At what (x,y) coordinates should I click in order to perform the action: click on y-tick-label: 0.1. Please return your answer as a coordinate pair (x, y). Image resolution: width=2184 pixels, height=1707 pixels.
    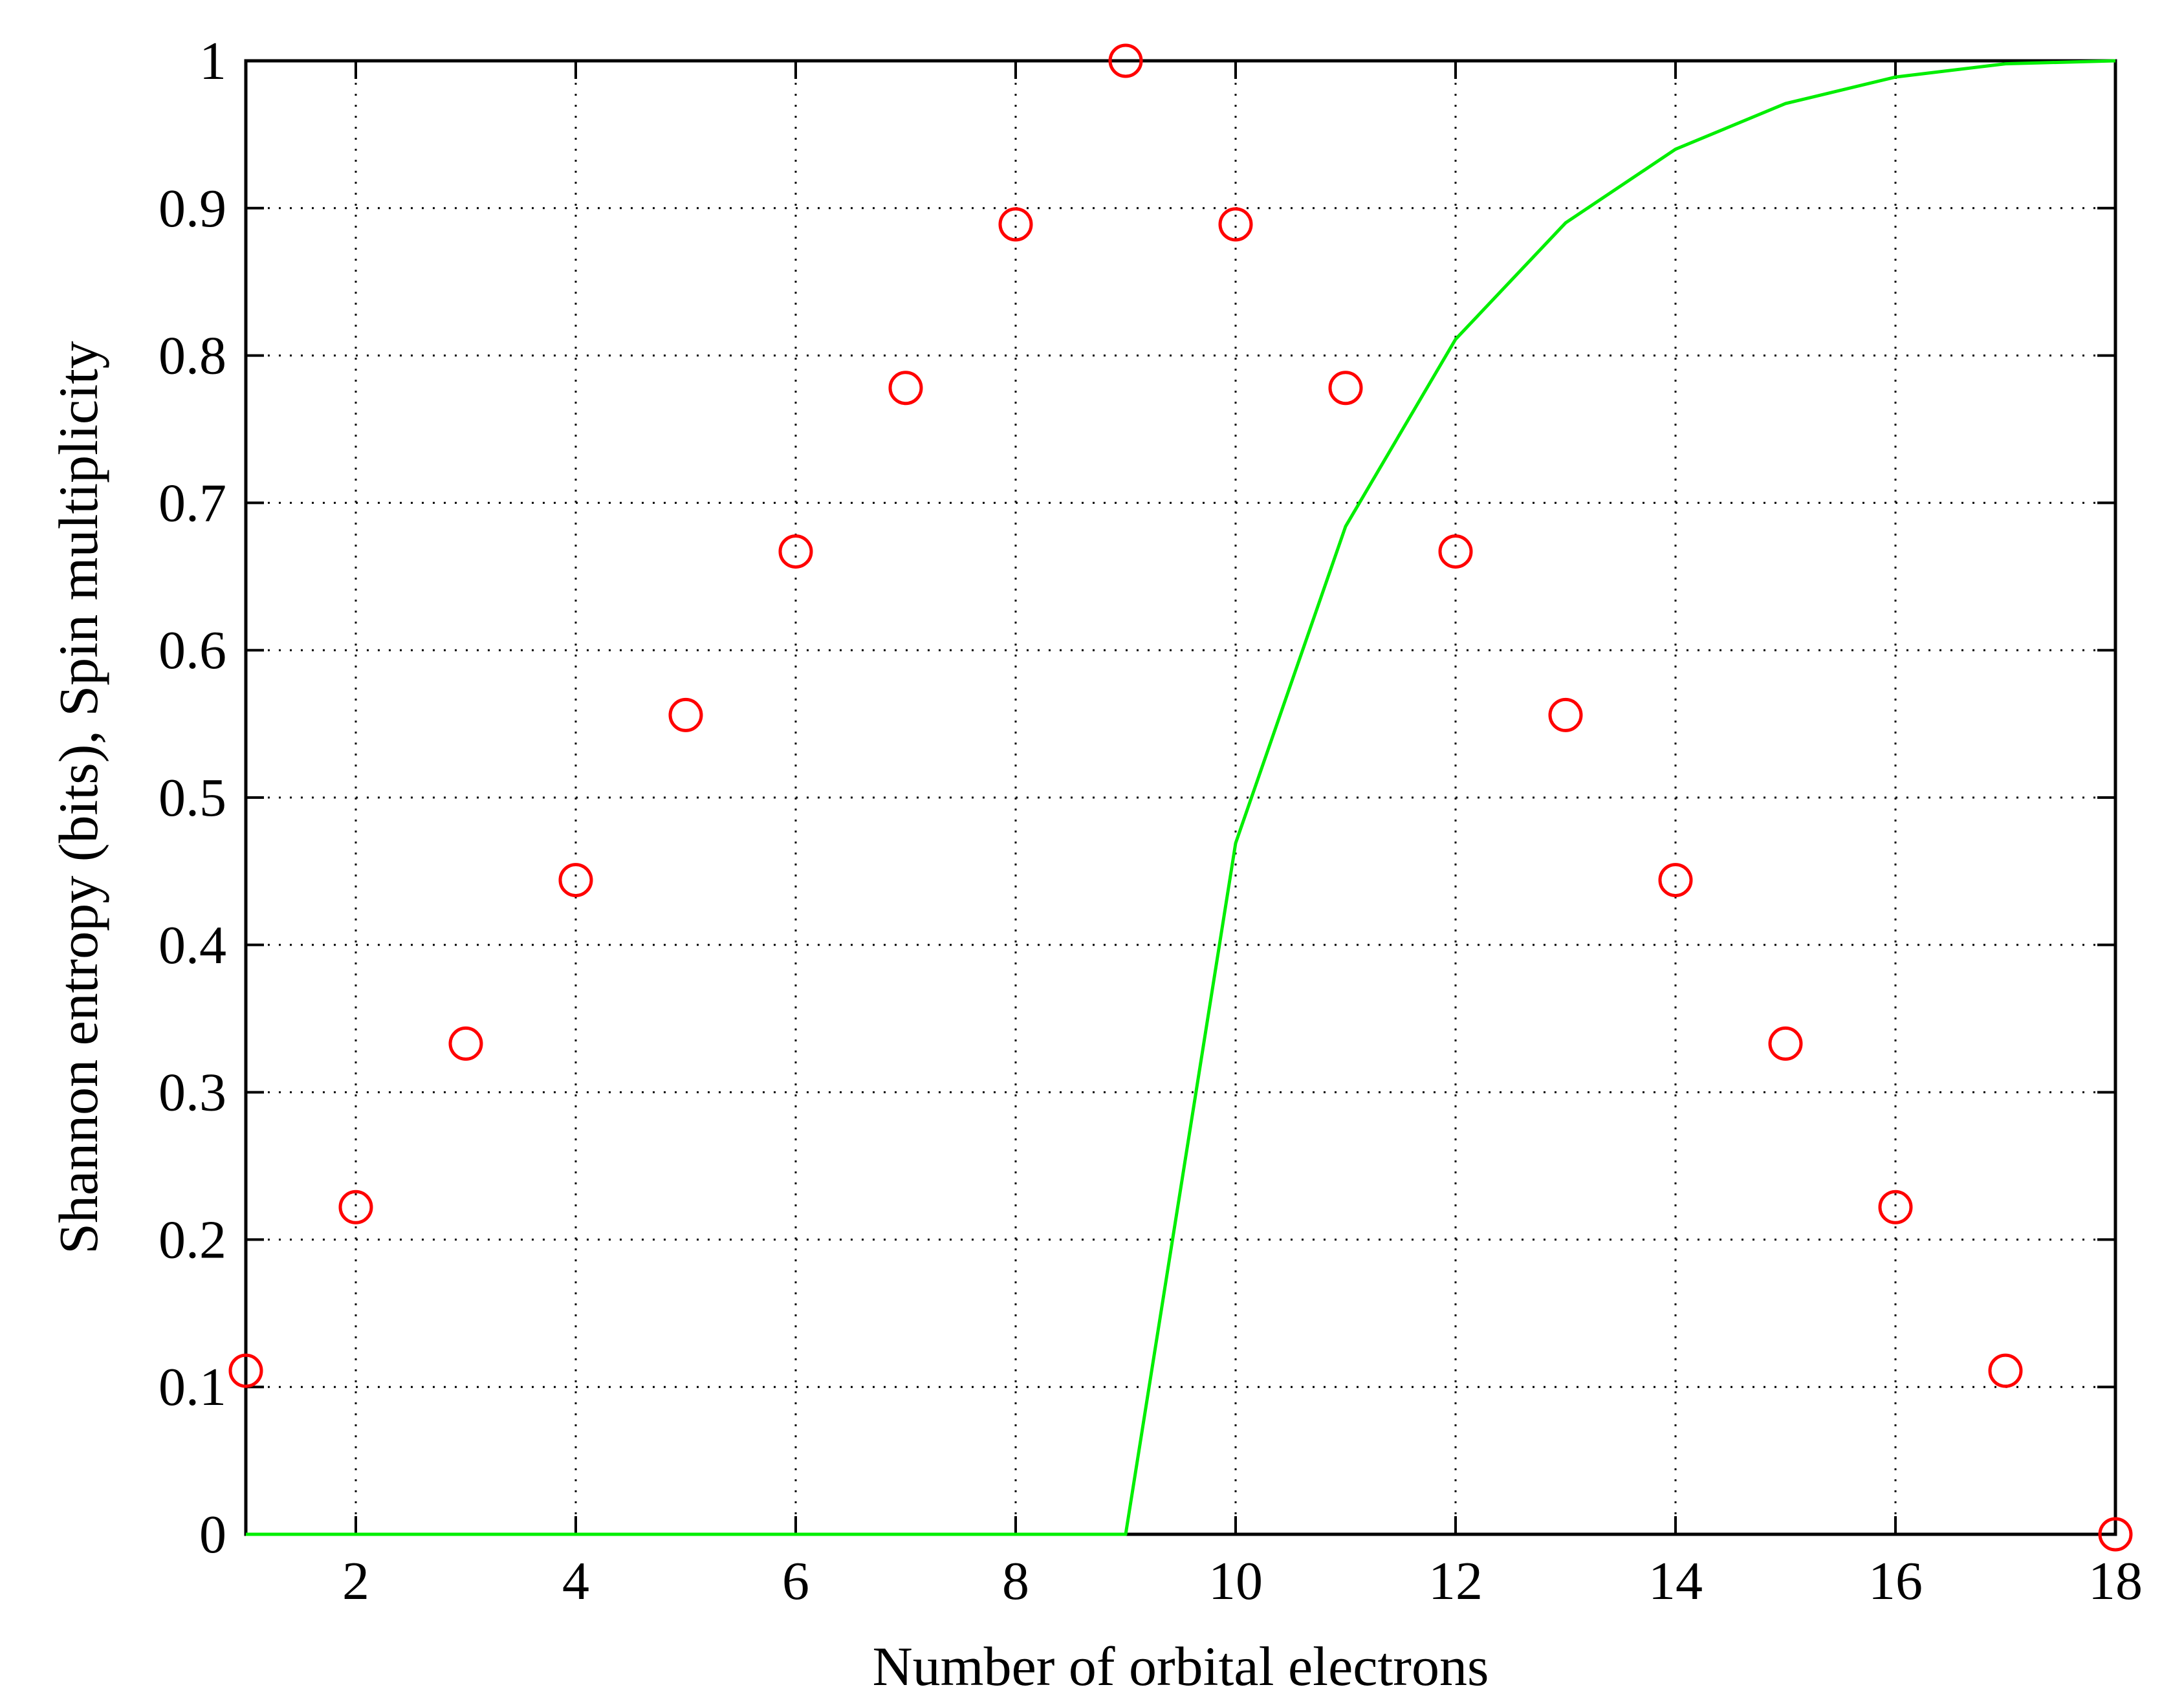
    Looking at the image, I should click on (192, 1387).